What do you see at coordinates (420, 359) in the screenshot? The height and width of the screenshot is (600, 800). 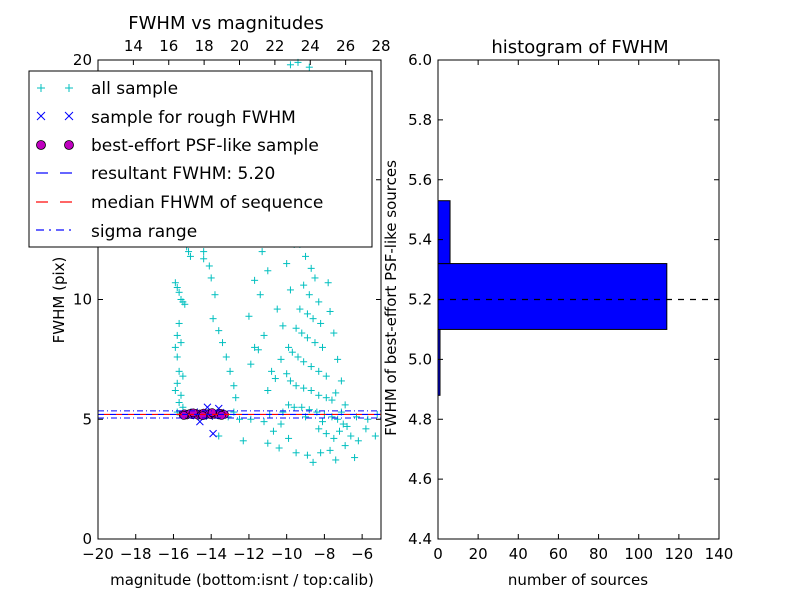 I see `y-tick-label: 5.0` at bounding box center [420, 359].